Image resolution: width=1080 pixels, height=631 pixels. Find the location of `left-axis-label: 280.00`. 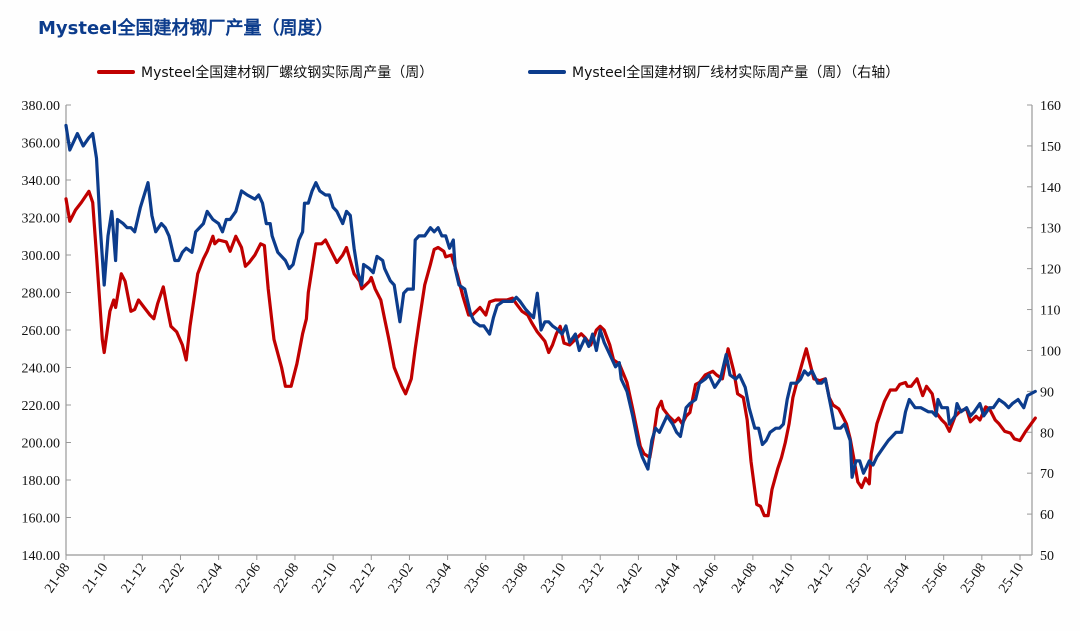

left-axis-label: 280.00 is located at coordinates (41, 294).